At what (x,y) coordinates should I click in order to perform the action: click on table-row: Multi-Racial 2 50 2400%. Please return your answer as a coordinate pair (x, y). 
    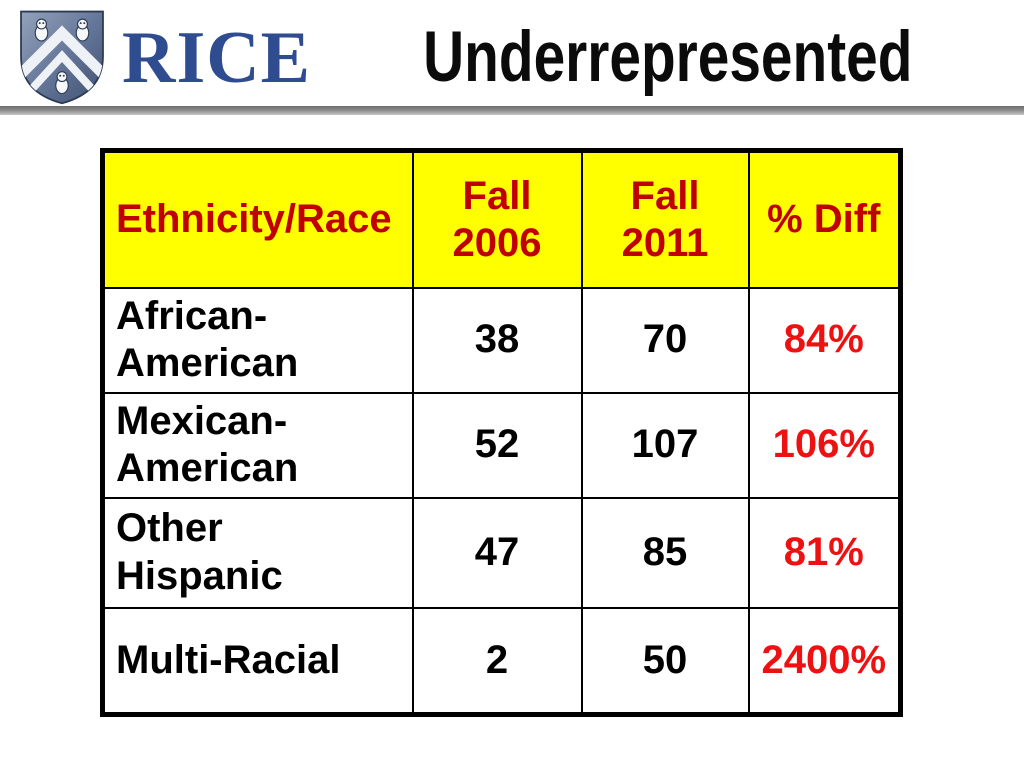
    Looking at the image, I should click on (501, 661).